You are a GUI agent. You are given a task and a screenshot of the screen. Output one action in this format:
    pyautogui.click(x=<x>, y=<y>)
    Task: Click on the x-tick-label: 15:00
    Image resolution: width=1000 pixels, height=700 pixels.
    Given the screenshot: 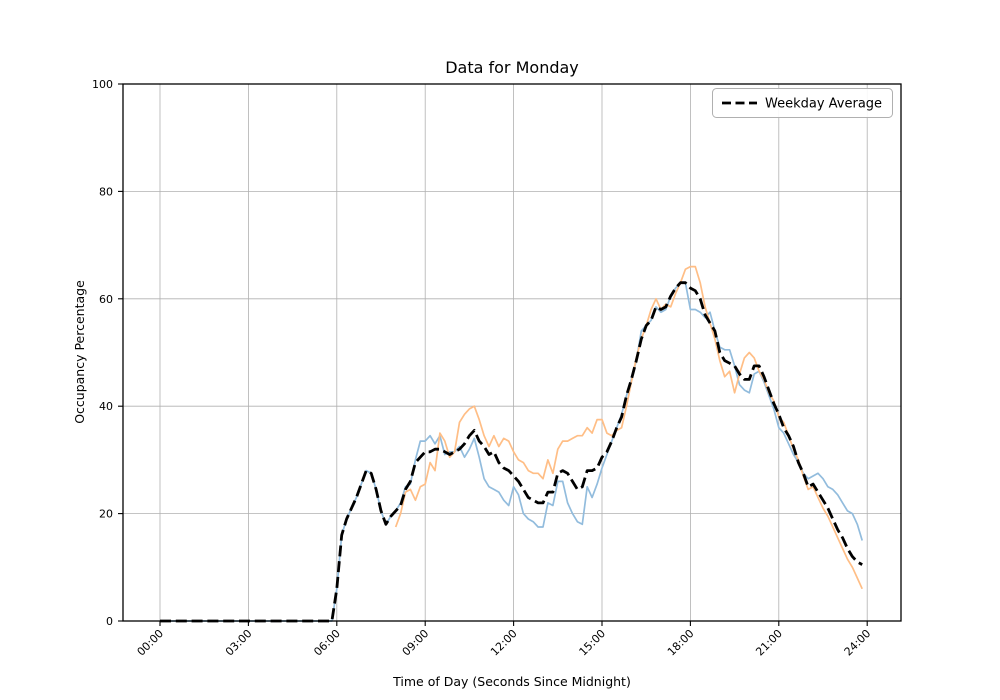 What is the action you would take?
    pyautogui.click(x=593, y=643)
    